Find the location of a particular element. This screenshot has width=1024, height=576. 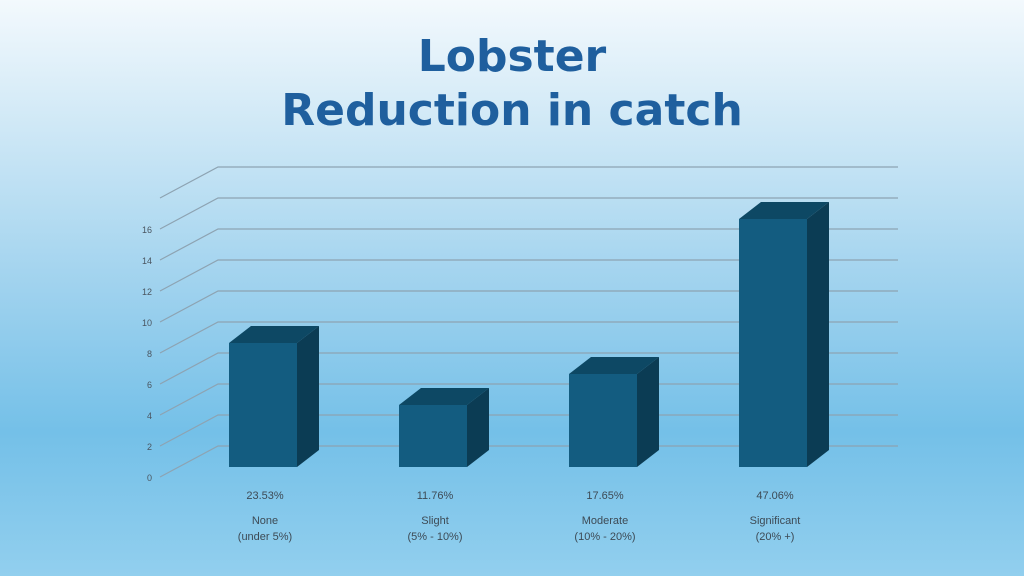

chart-title-line1: Lobster is located at coordinates (512, 56).